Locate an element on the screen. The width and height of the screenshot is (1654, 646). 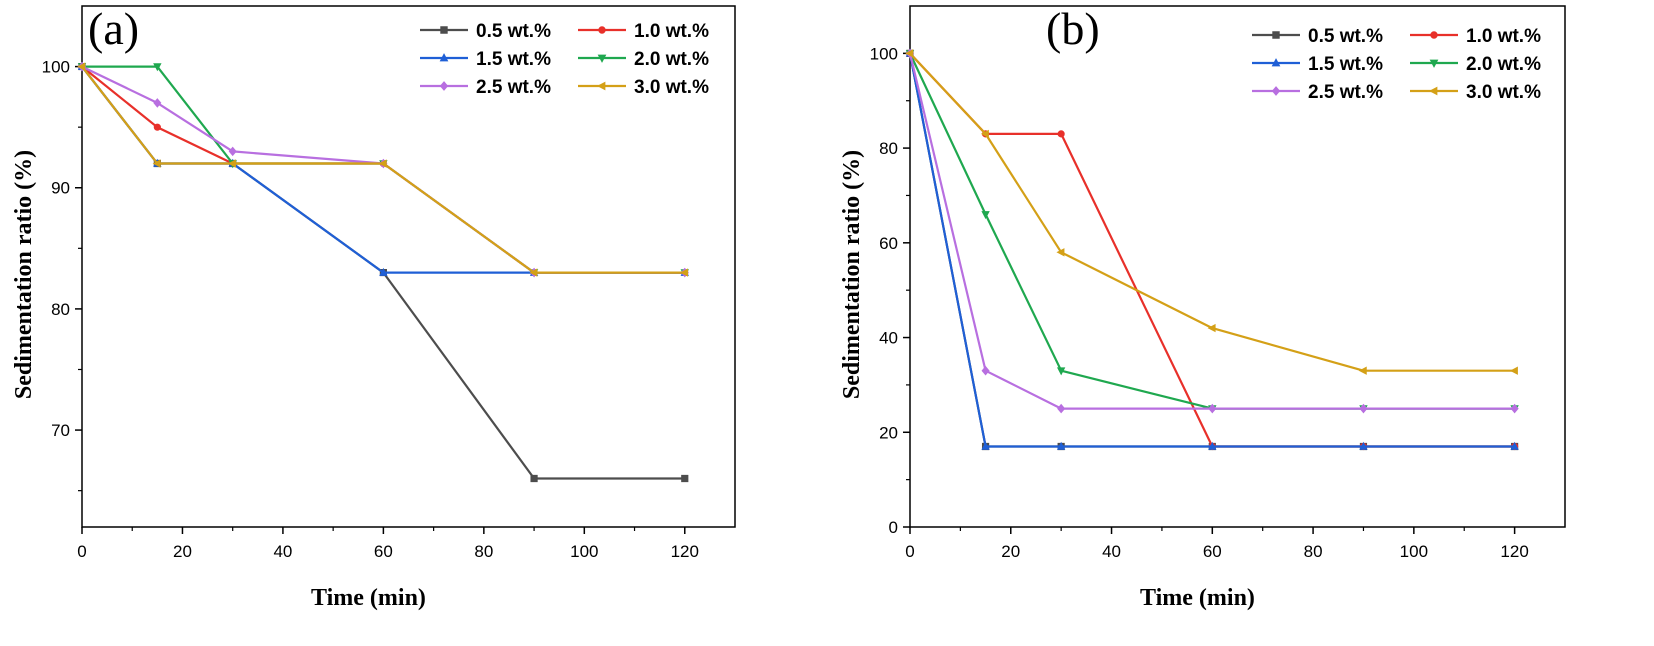
y-tick-label: 0 is located at coordinates (893, 527).